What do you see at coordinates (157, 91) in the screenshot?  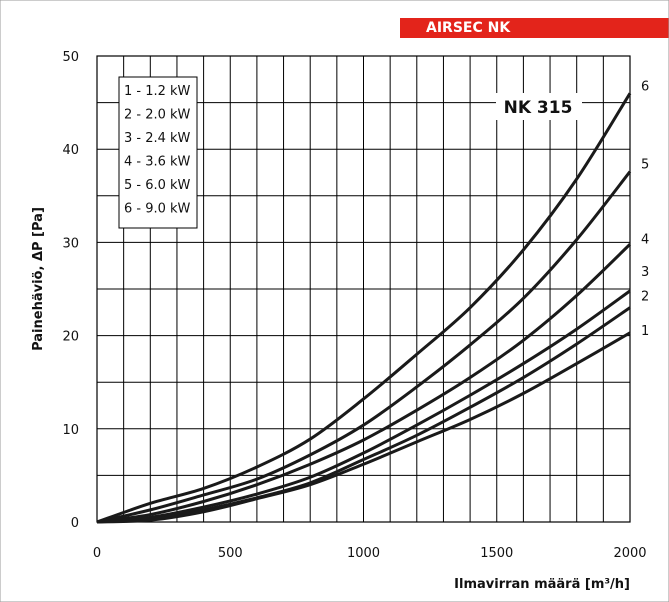 I see `legend-entry: 1 - 1.2 kW` at bounding box center [157, 91].